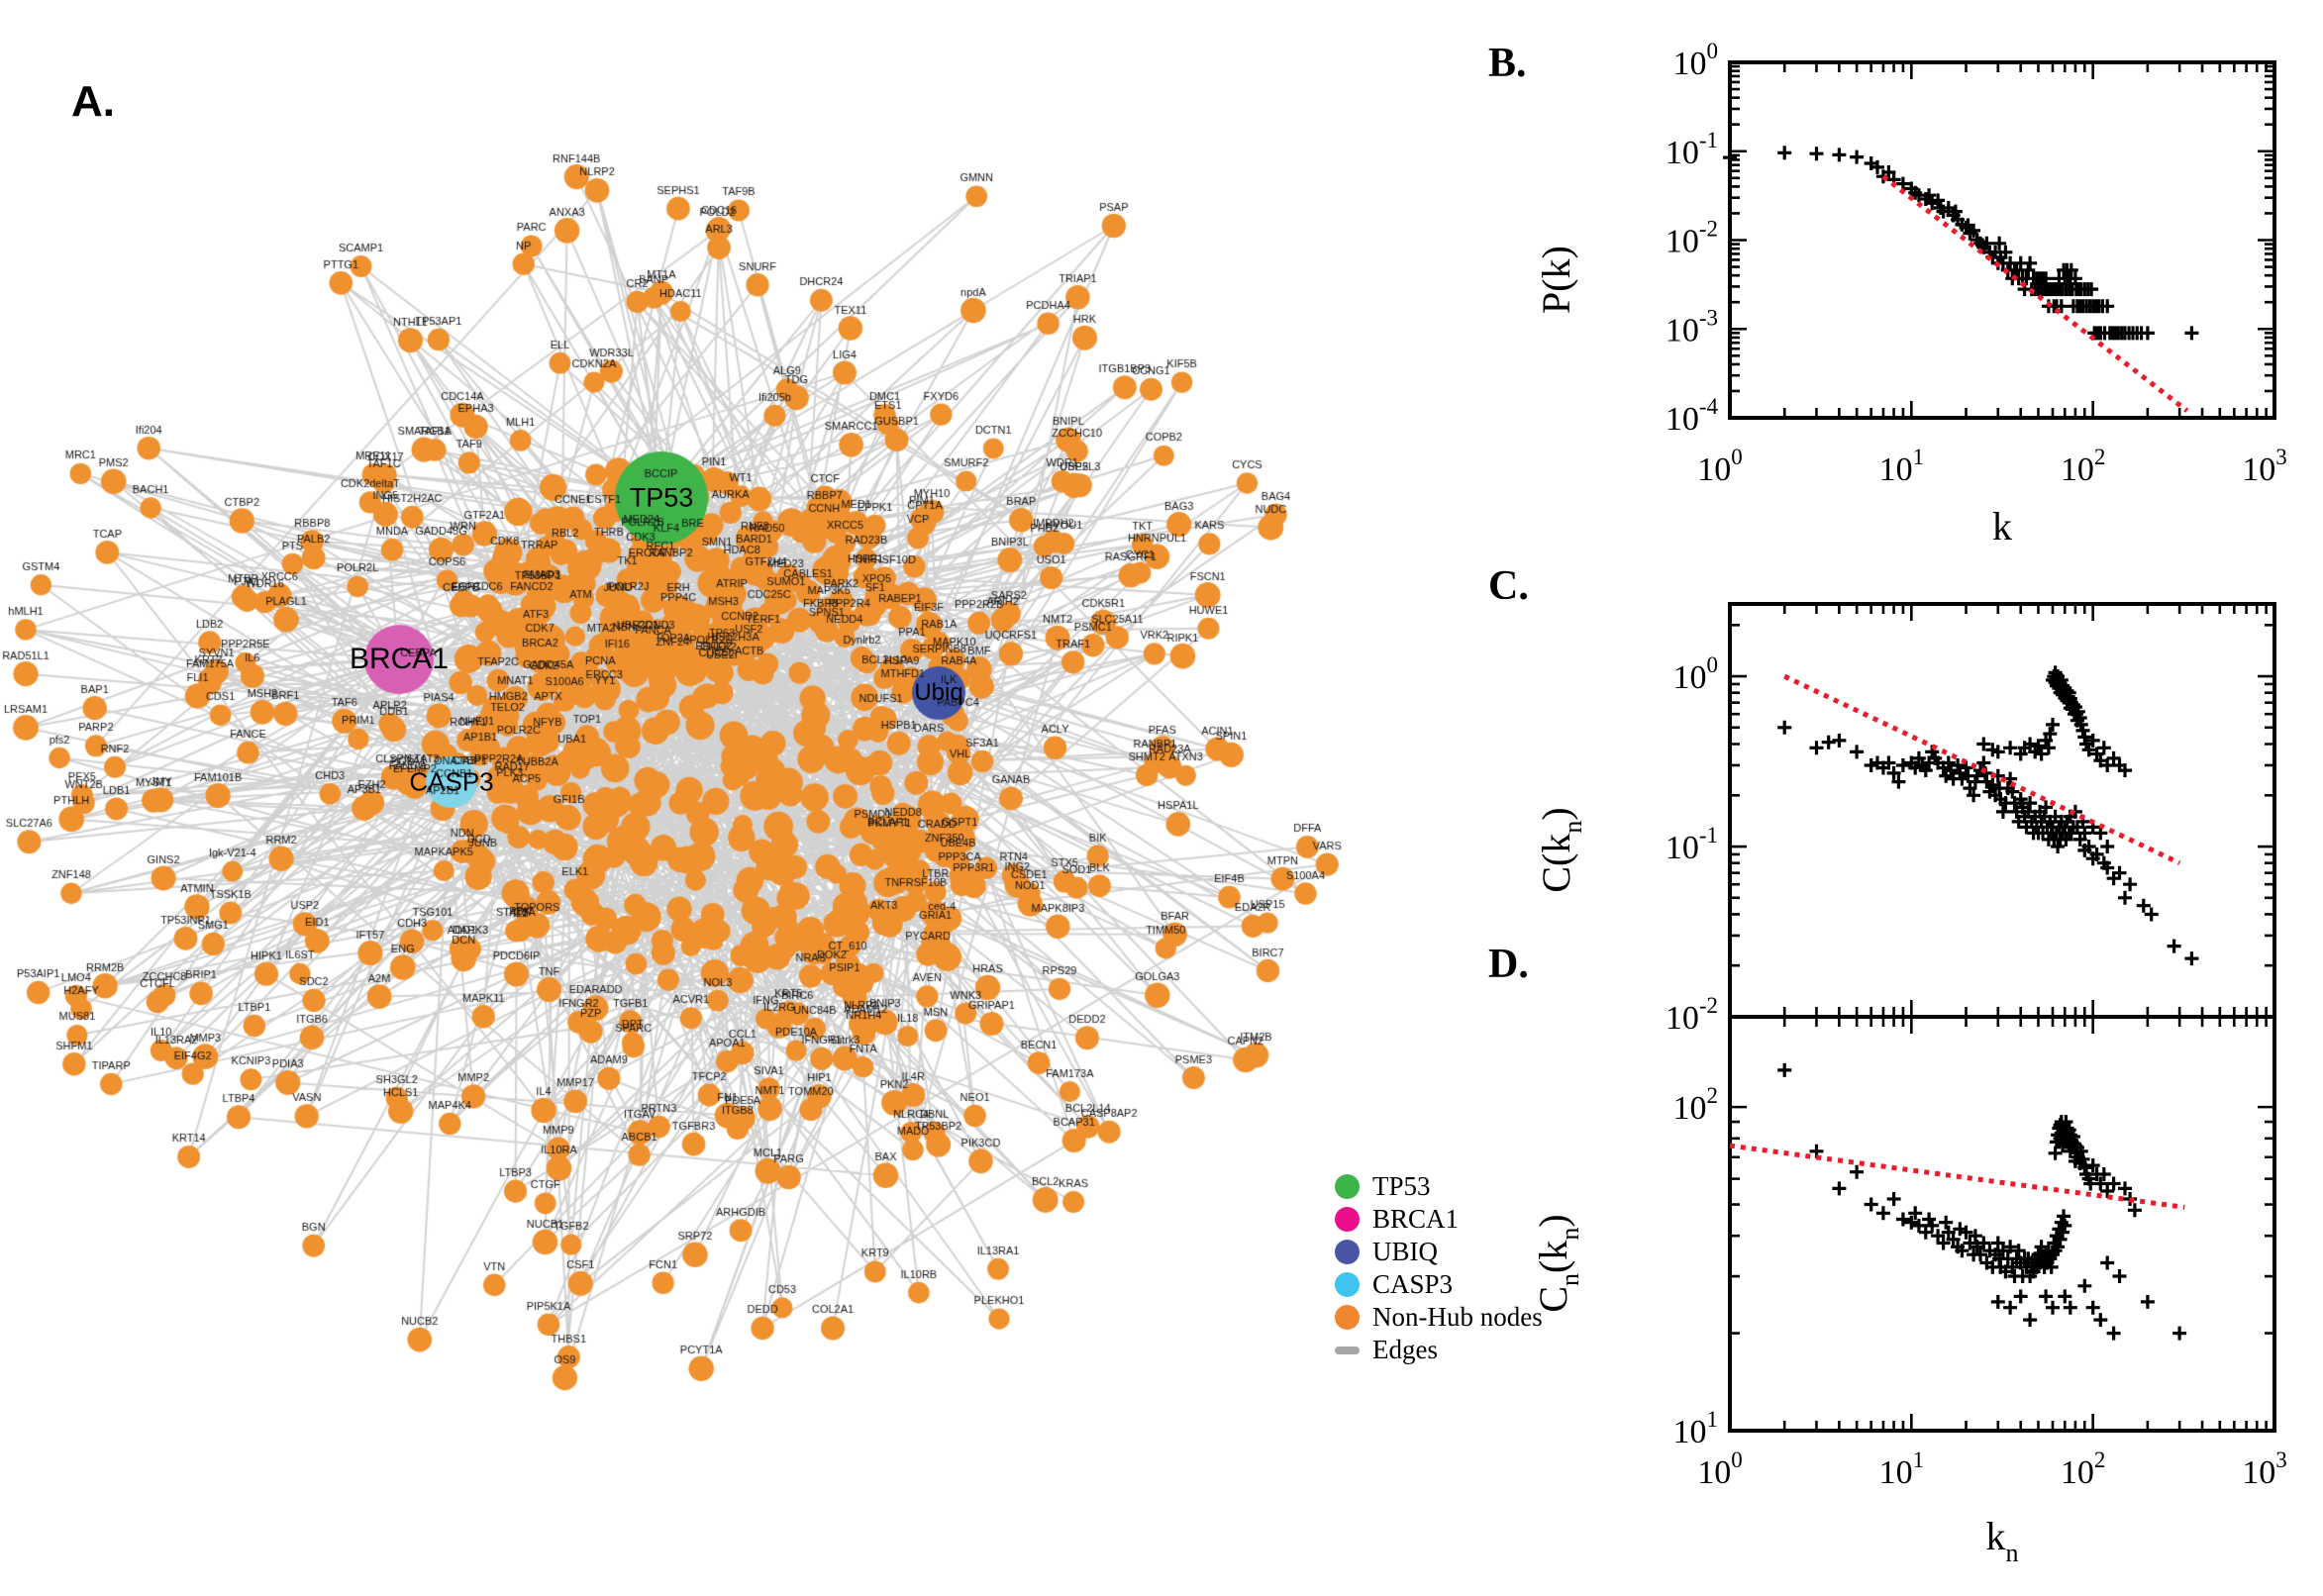 This screenshot has height=1596, width=2323. I want to click on panel-label-b: B., so click(1507, 63).